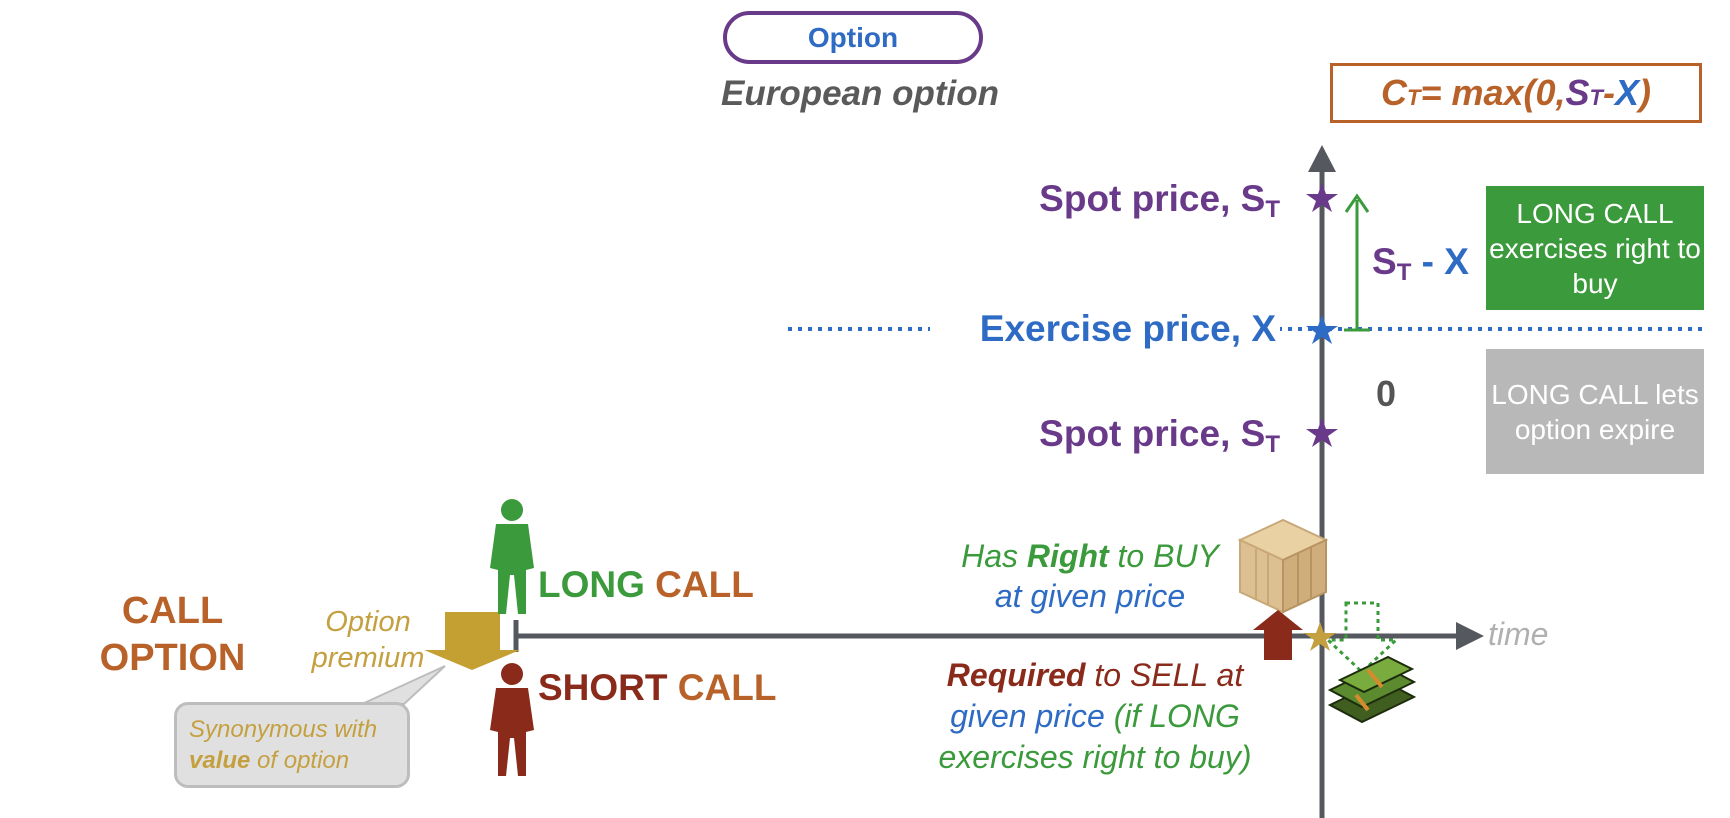 Image resolution: width=1730 pixels, height=818 pixels. I want to click on option-pill: Option, so click(853, 37).